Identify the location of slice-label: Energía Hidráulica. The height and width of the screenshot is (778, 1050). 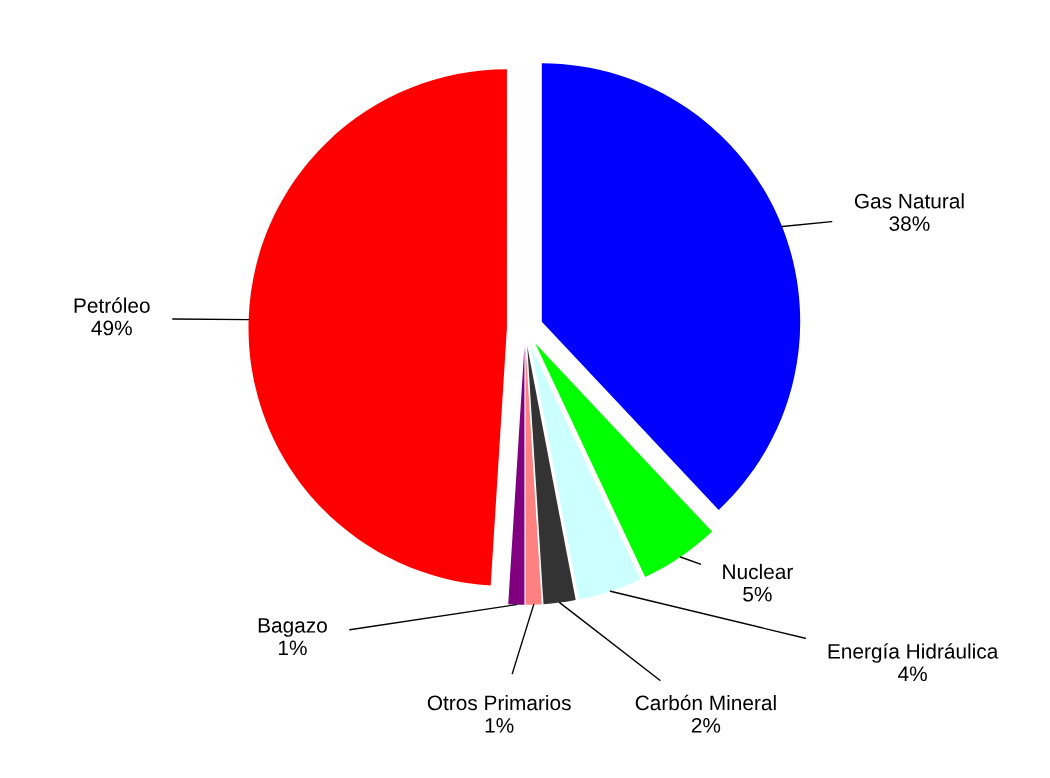
(913, 653).